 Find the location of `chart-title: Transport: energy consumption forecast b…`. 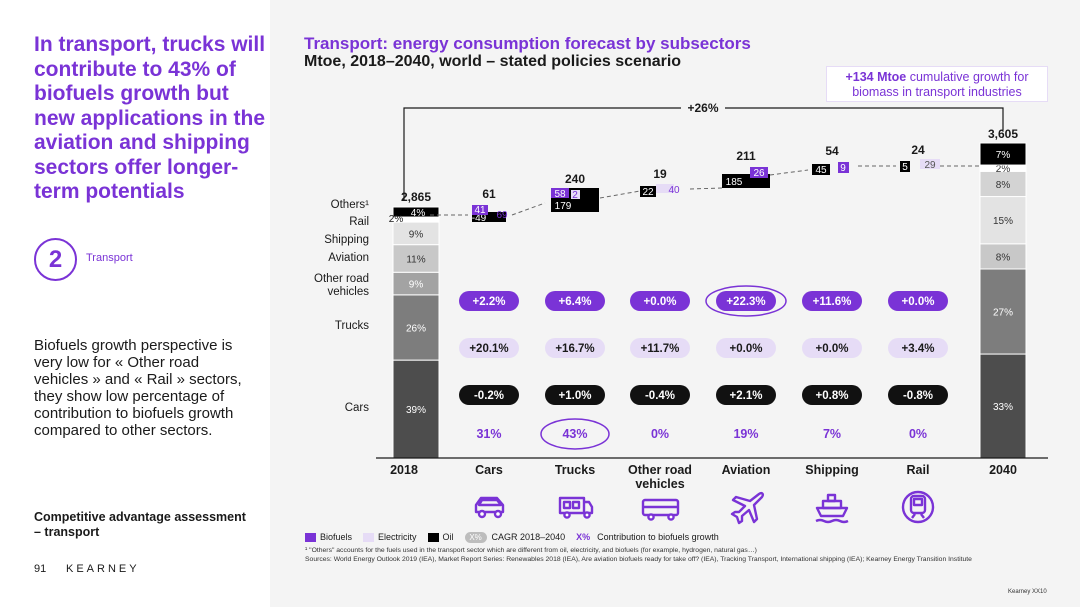

chart-title: Transport: energy consumption forecast b… is located at coordinates (527, 43).